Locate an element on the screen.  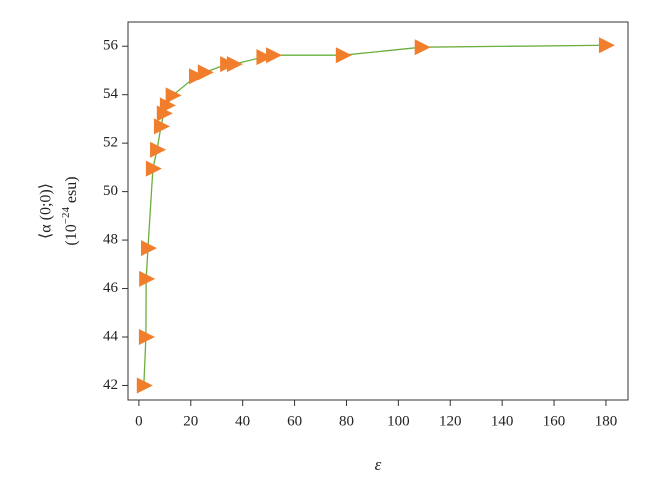
x-tick-label: 180 is located at coordinates (606, 421).